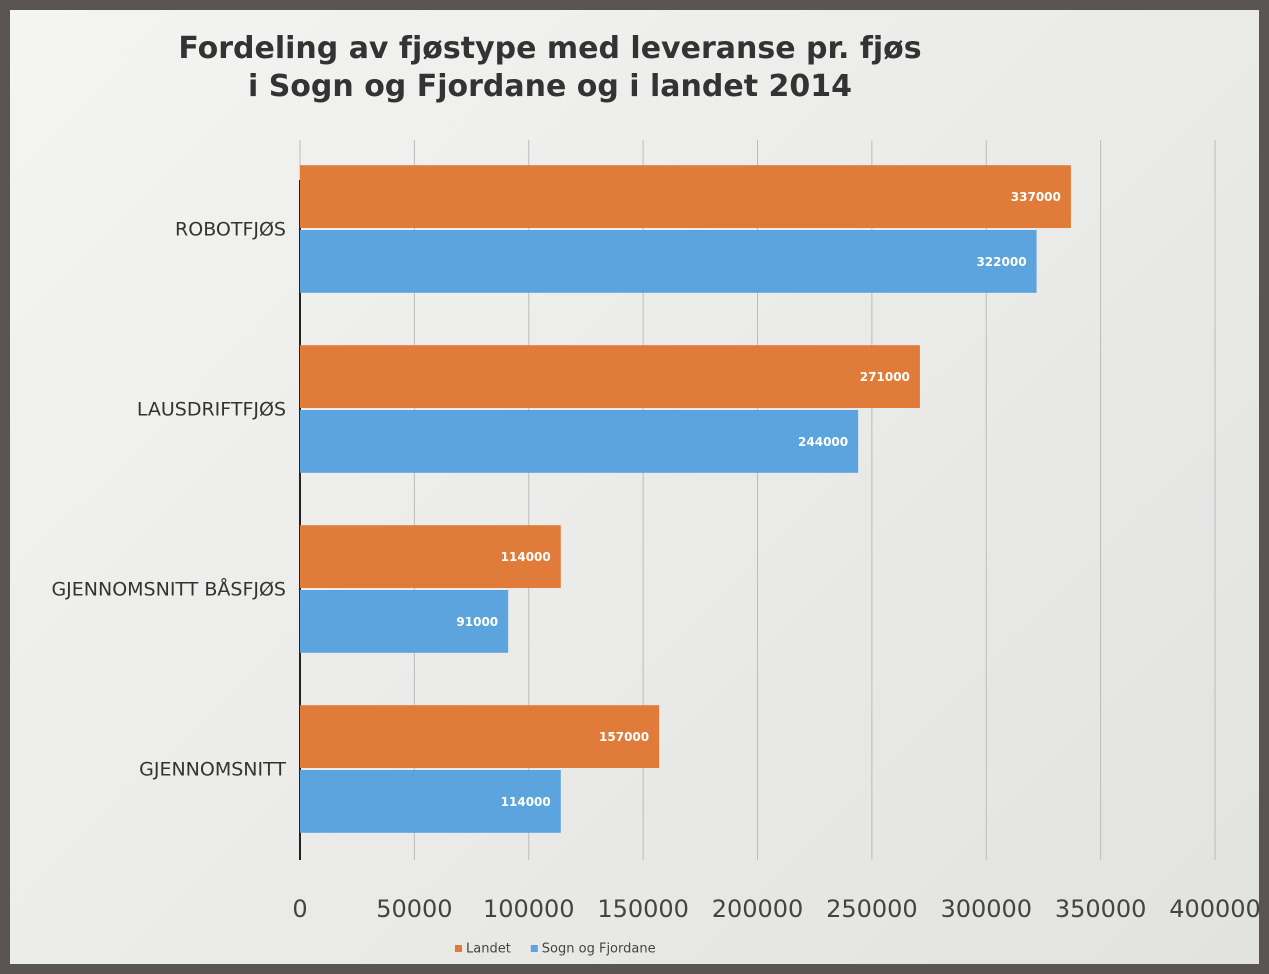  Describe the element at coordinates (414, 909) in the screenshot. I see `x-tick-label: 50000` at that location.